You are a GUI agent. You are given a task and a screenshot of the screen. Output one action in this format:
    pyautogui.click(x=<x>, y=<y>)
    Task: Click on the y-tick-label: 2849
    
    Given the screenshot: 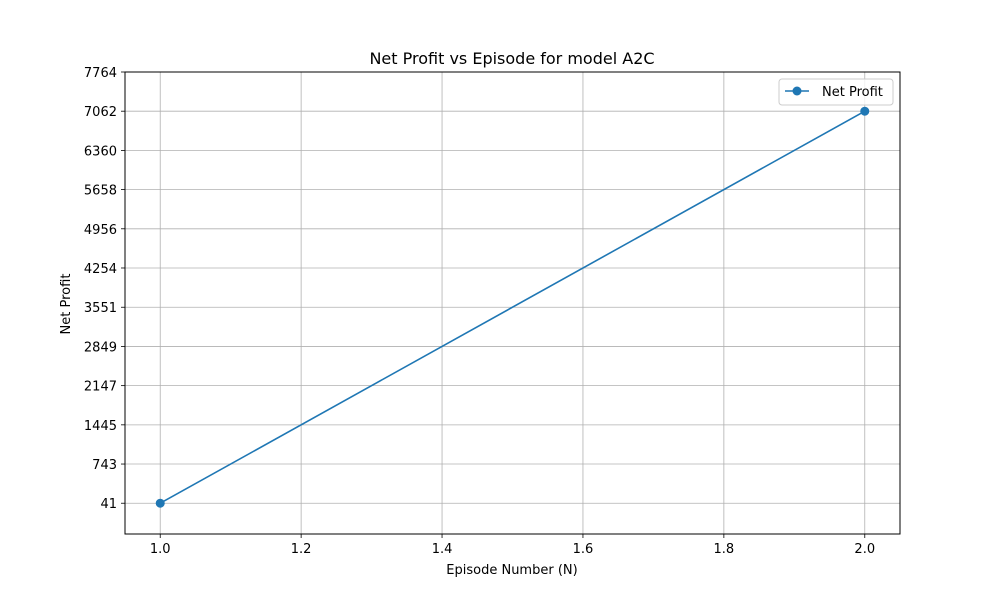 What is the action you would take?
    pyautogui.click(x=100, y=347)
    